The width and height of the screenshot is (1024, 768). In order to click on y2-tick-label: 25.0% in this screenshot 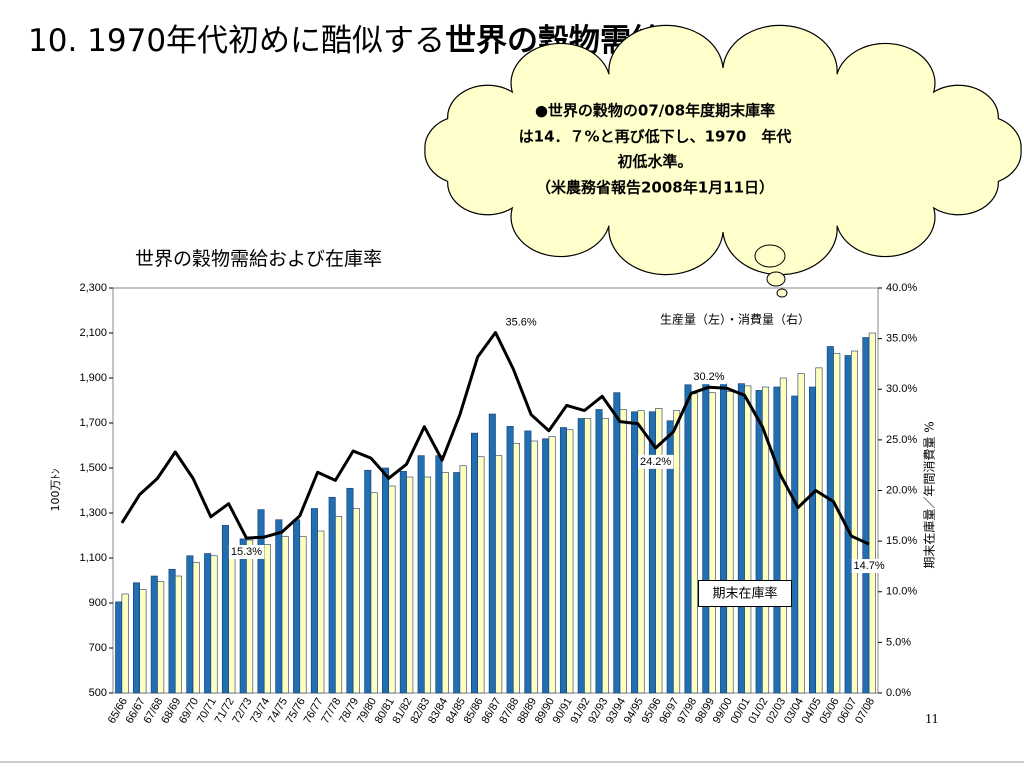, I will do `click(901, 440)`.